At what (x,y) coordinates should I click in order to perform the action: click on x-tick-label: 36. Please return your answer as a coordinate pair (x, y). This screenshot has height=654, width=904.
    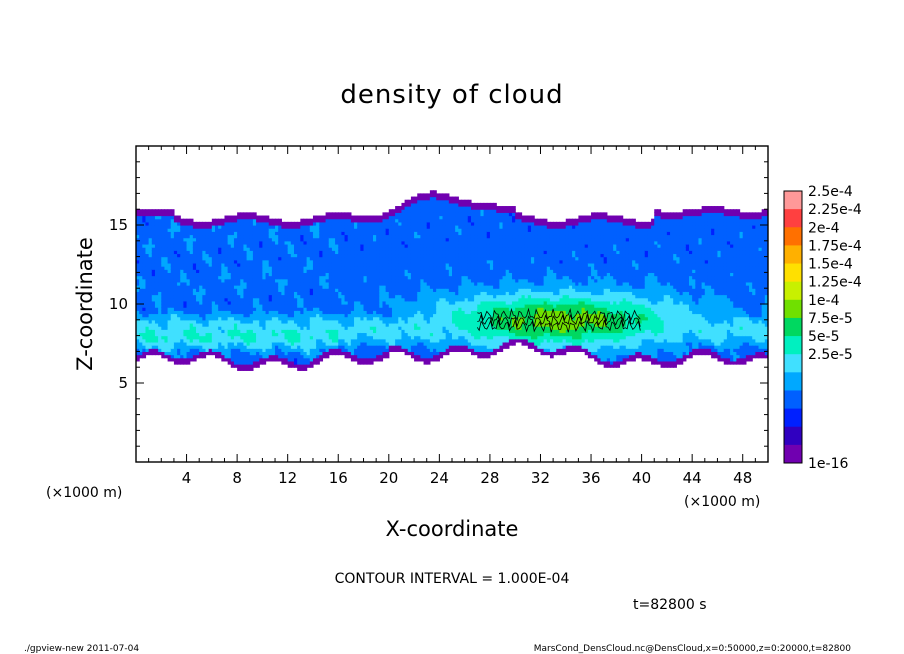
    Looking at the image, I should click on (590, 478).